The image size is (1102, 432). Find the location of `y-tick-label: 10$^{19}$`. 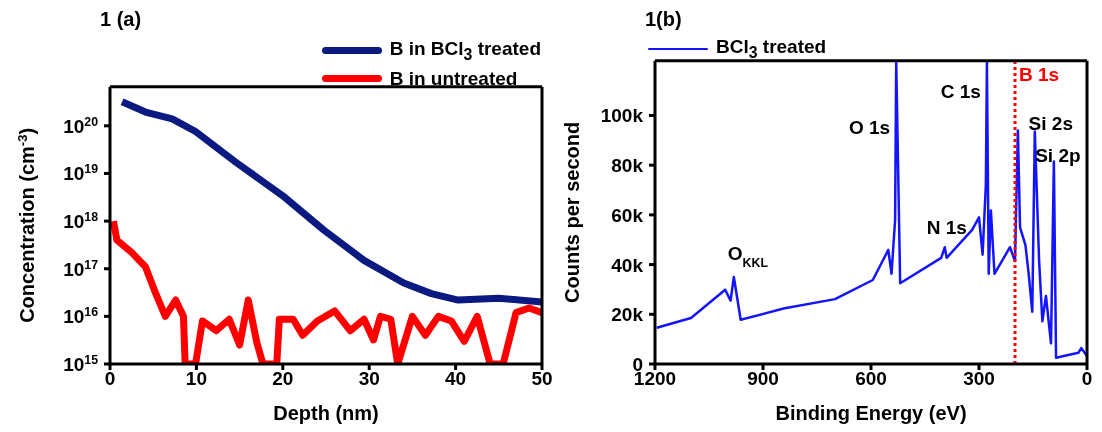

y-tick-label: 10$^{19}$ is located at coordinates (81, 173).